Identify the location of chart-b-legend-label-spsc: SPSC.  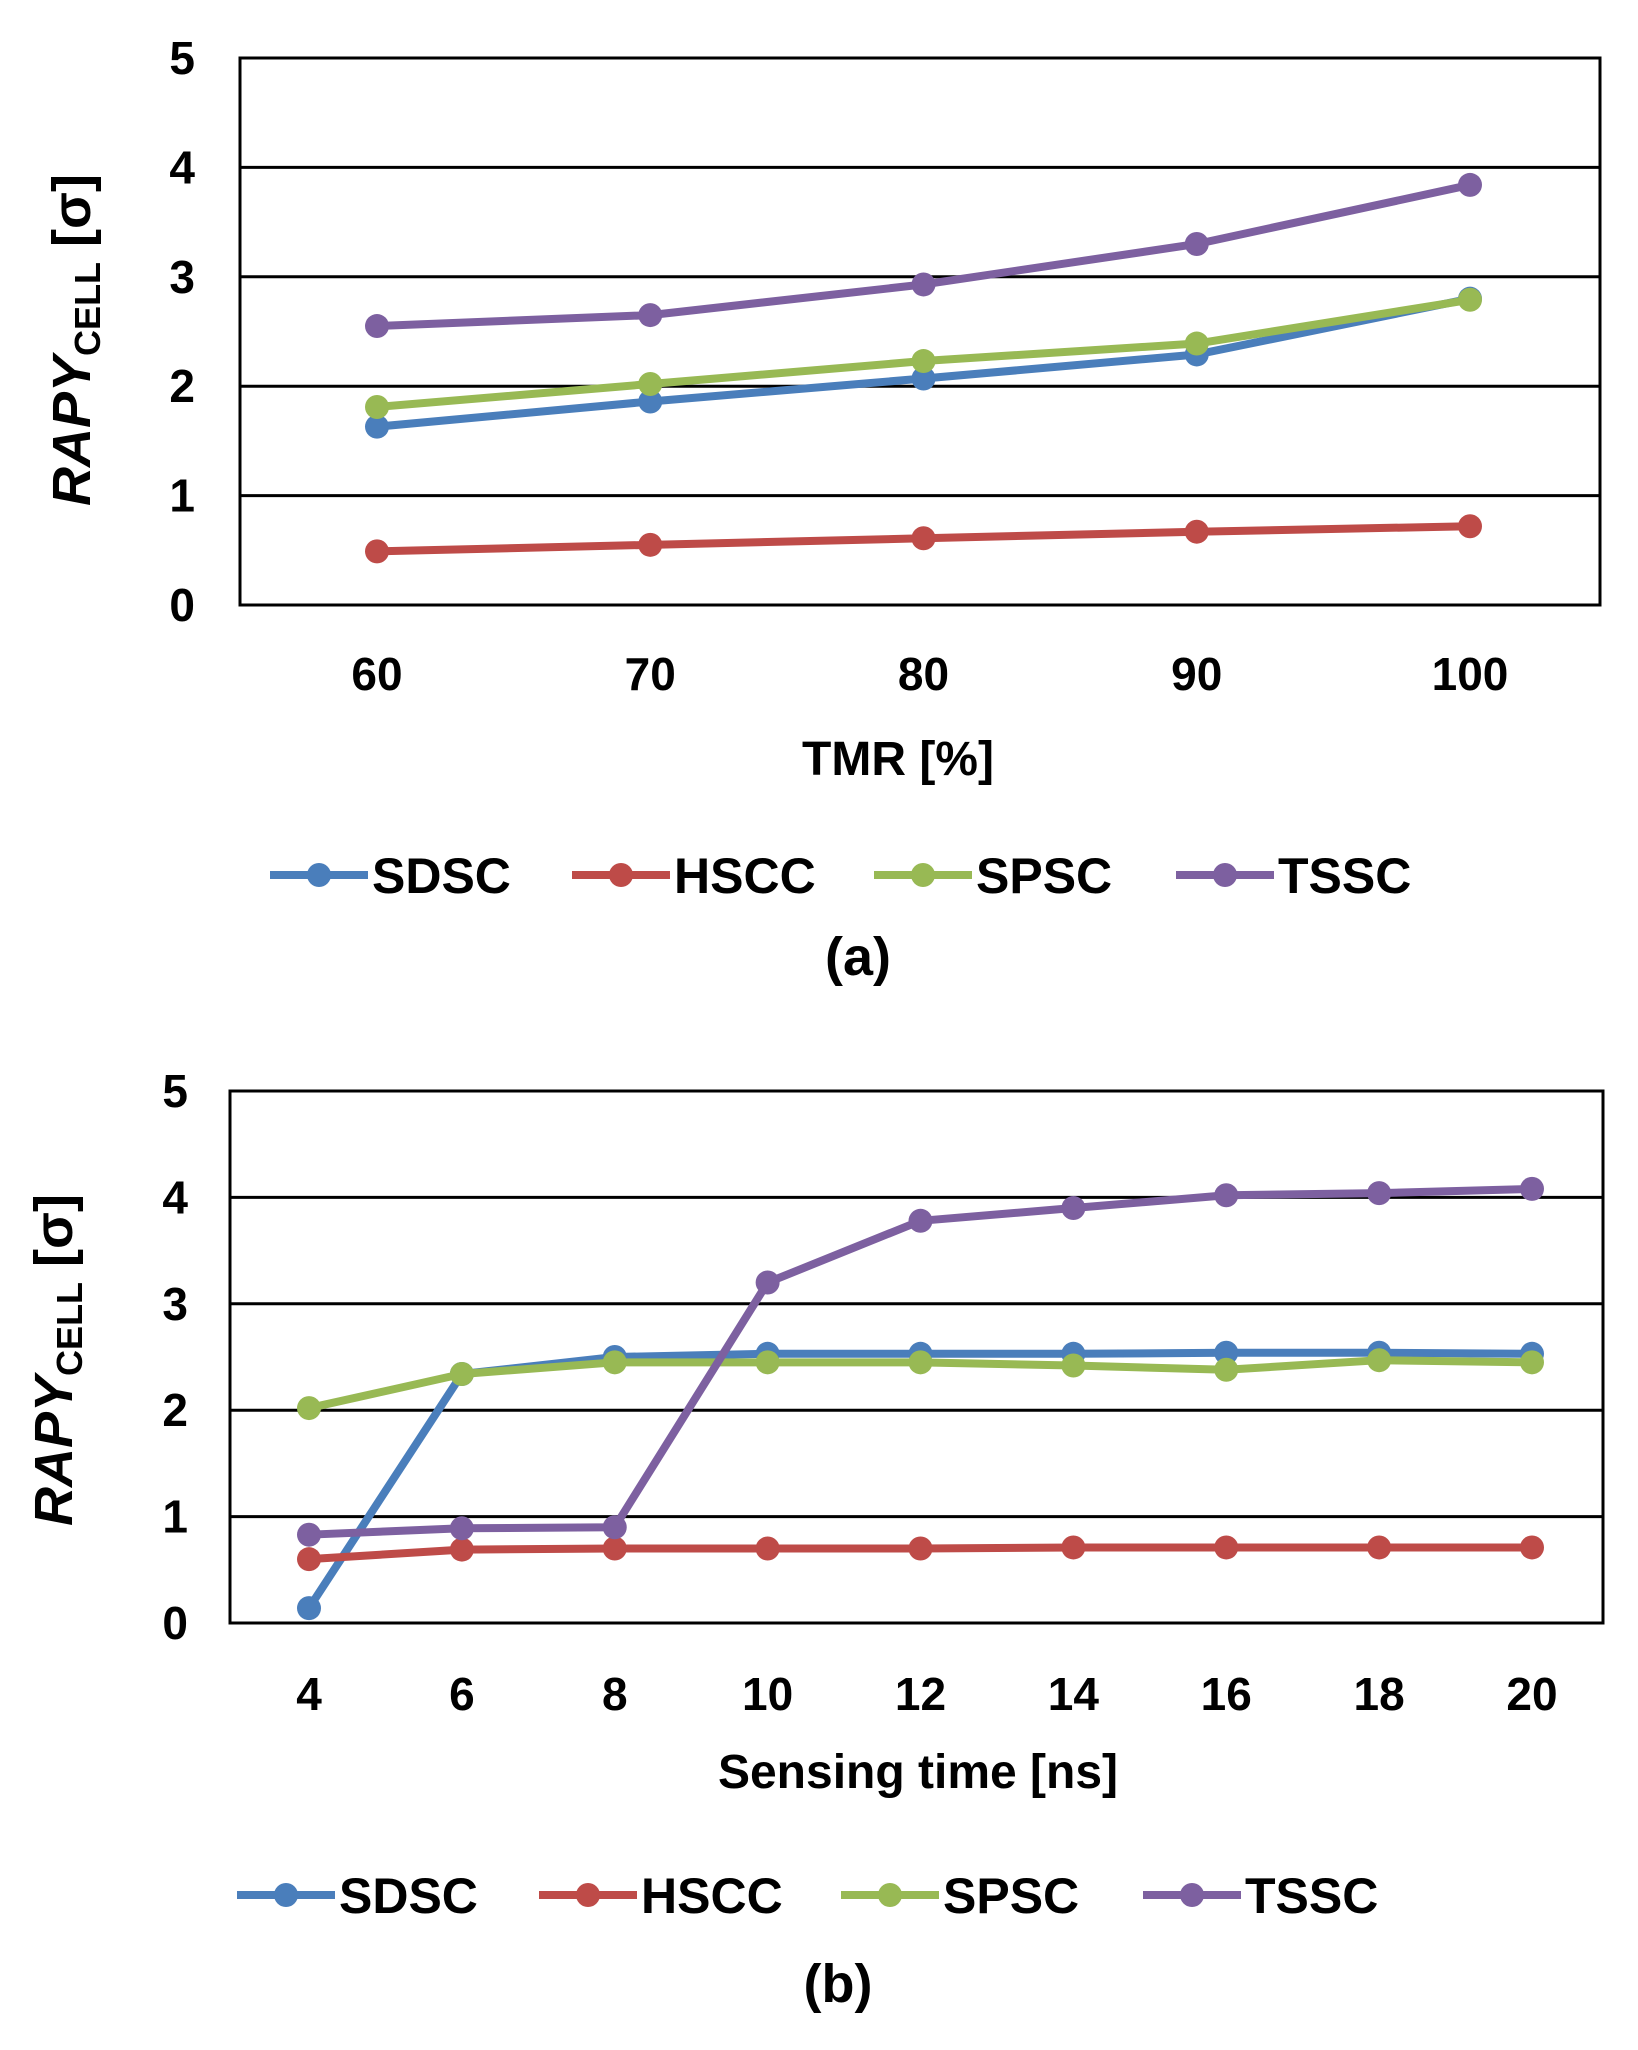
(1011, 1896).